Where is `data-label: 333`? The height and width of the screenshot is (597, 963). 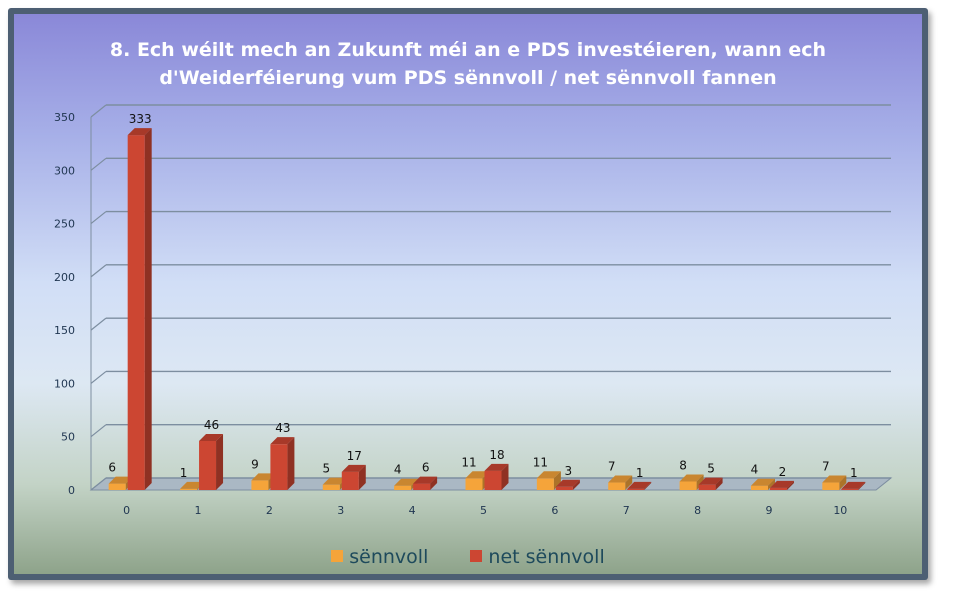 data-label: 333 is located at coordinates (140, 119).